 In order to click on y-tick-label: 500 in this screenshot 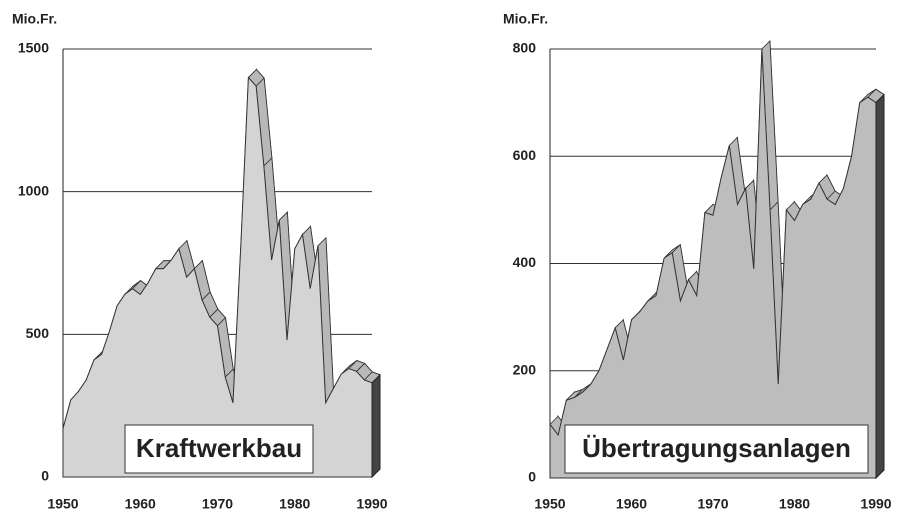, I will do `click(38, 333)`.